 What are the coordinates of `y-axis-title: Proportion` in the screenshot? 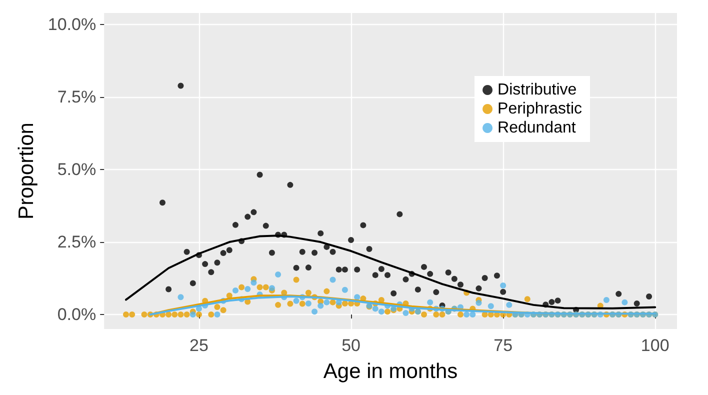 It's located at (26, 171).